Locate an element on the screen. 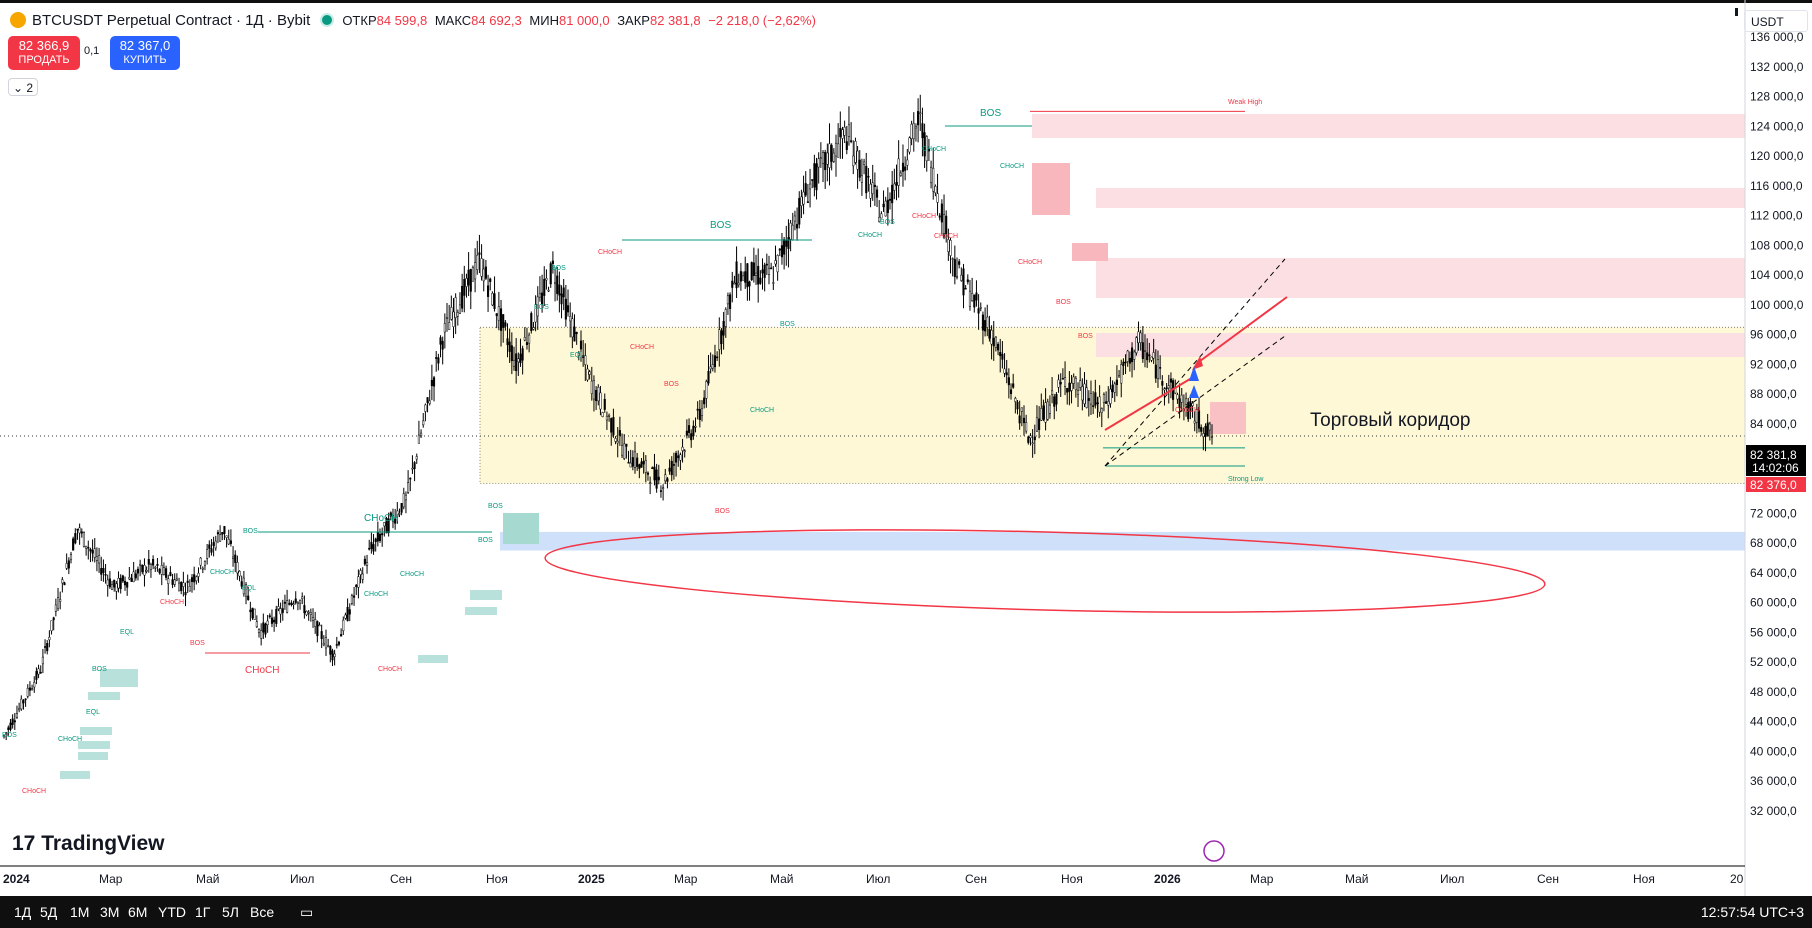 This screenshot has height=928, width=1812. timeframe-button-1Д: 1Д is located at coordinates (23, 912).